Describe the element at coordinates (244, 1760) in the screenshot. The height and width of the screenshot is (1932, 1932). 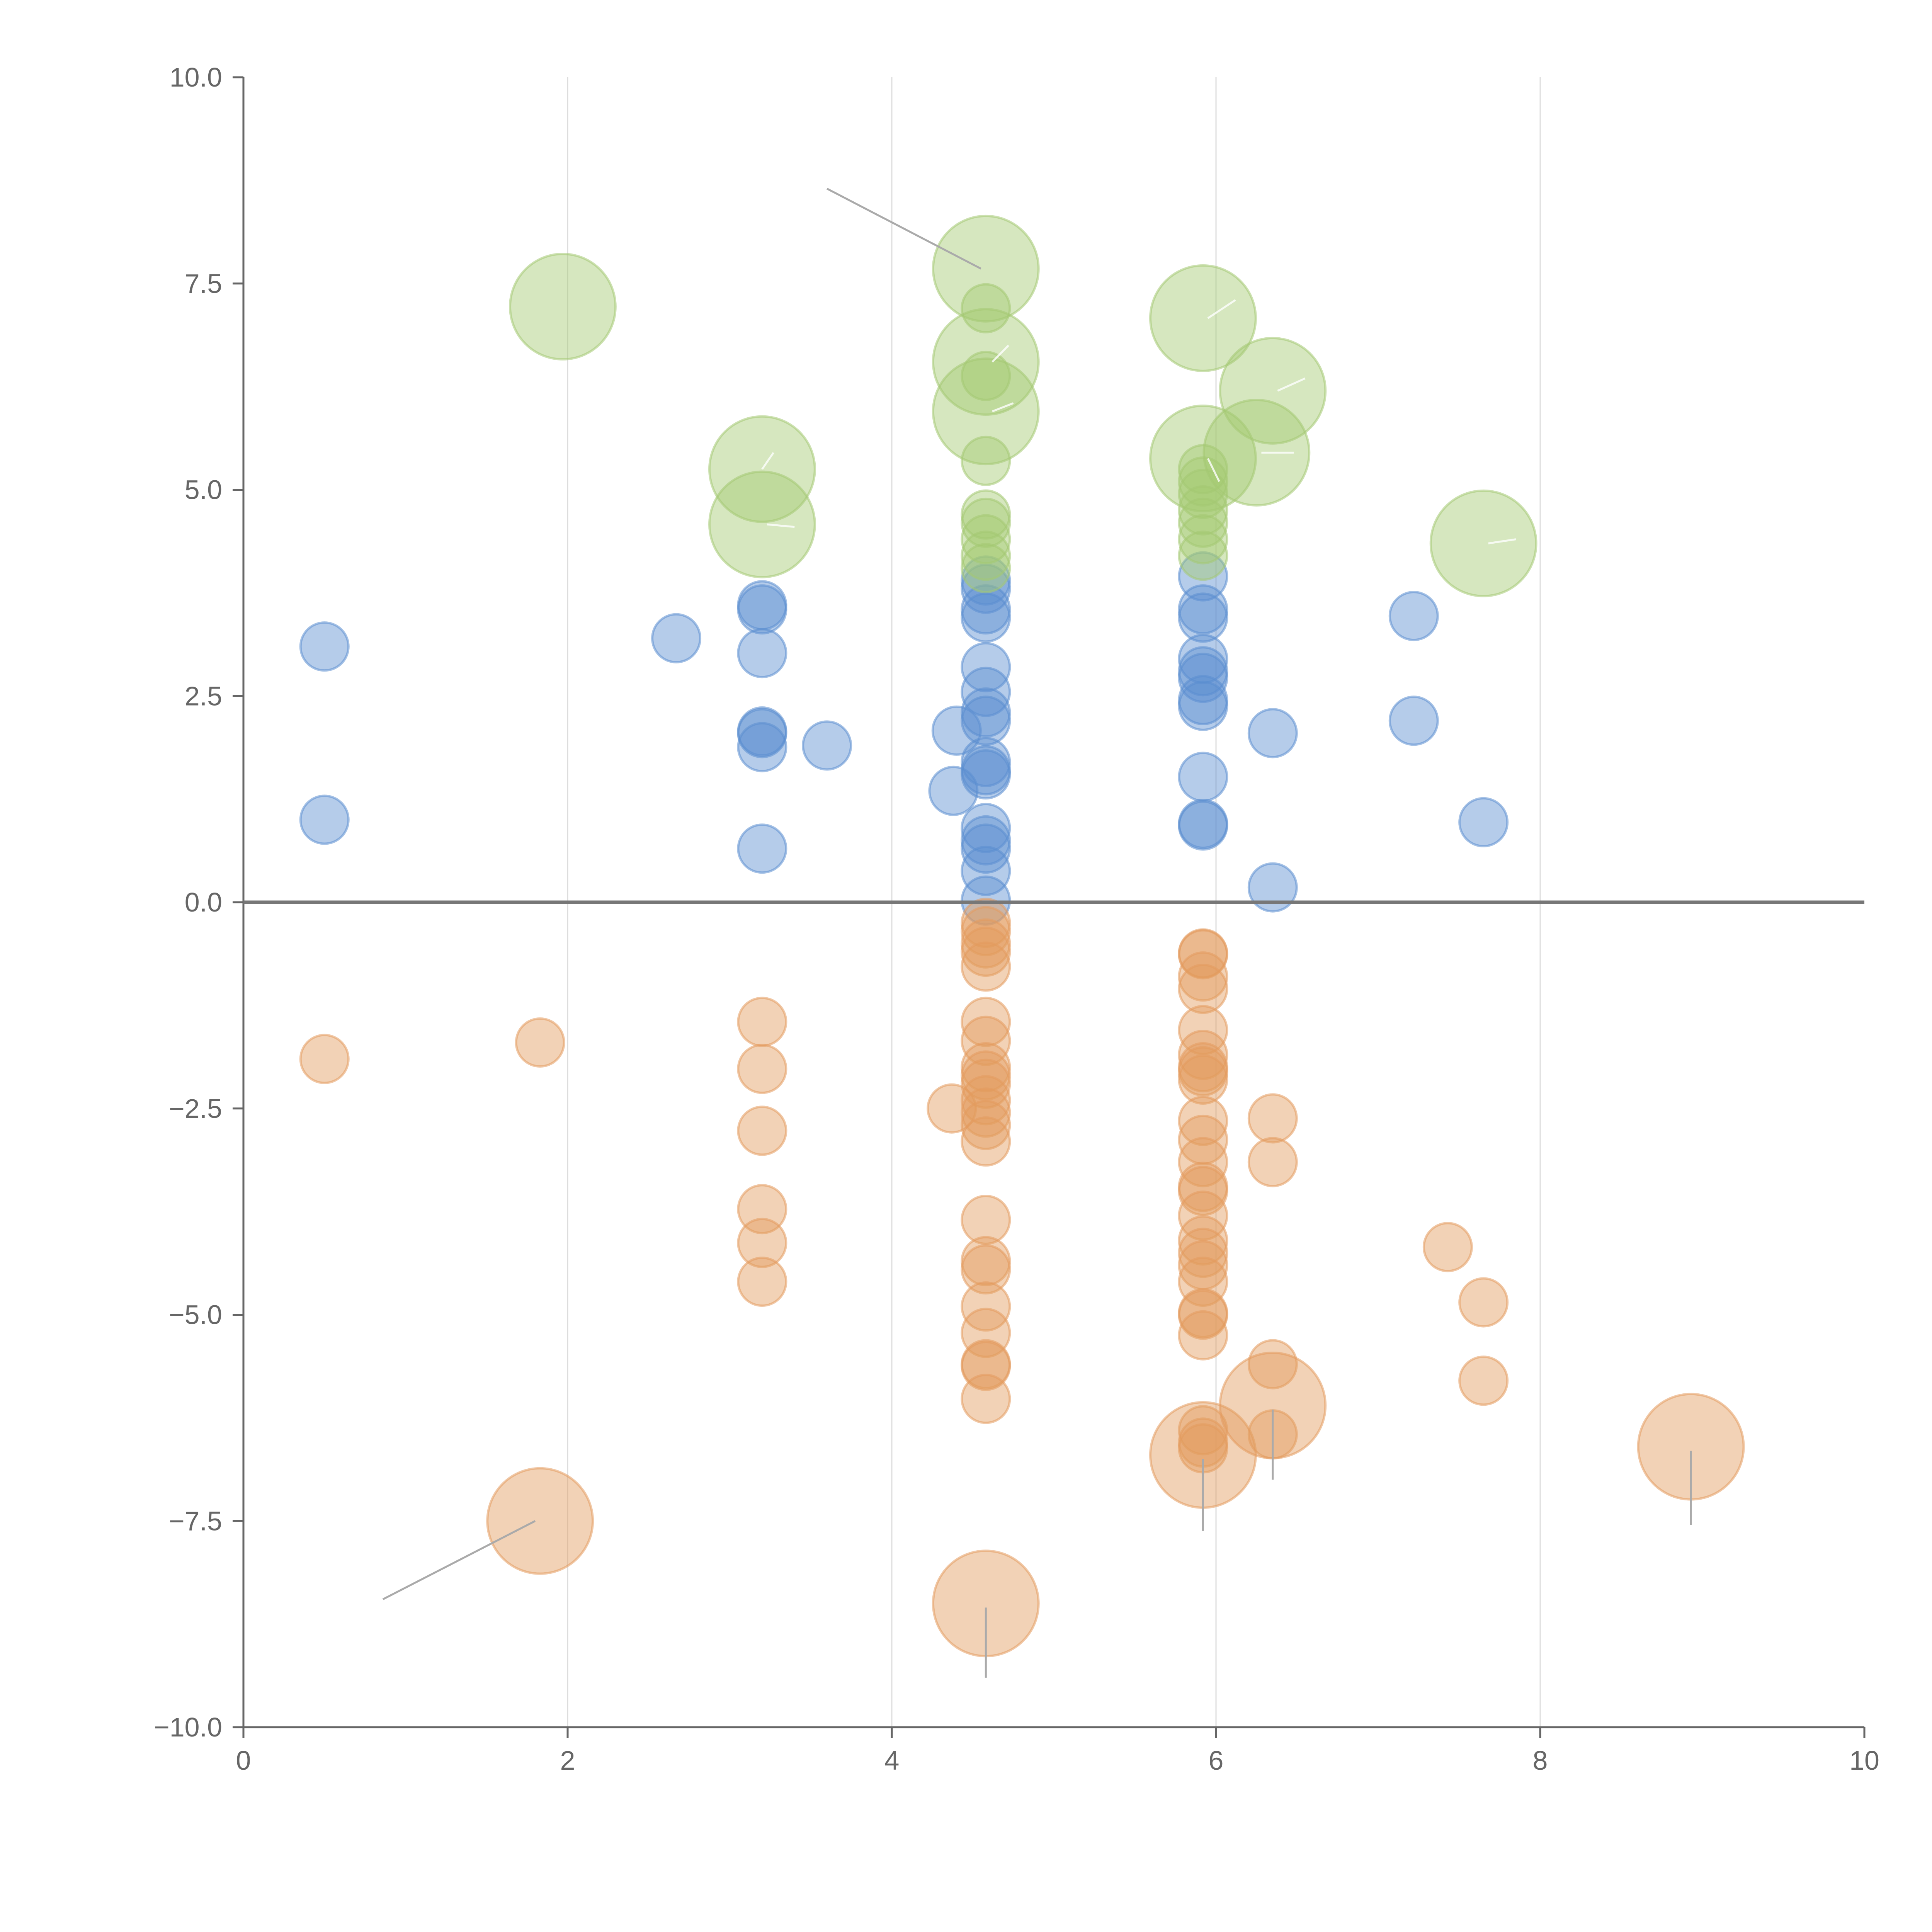
I see `x-tick-label: 0` at that location.